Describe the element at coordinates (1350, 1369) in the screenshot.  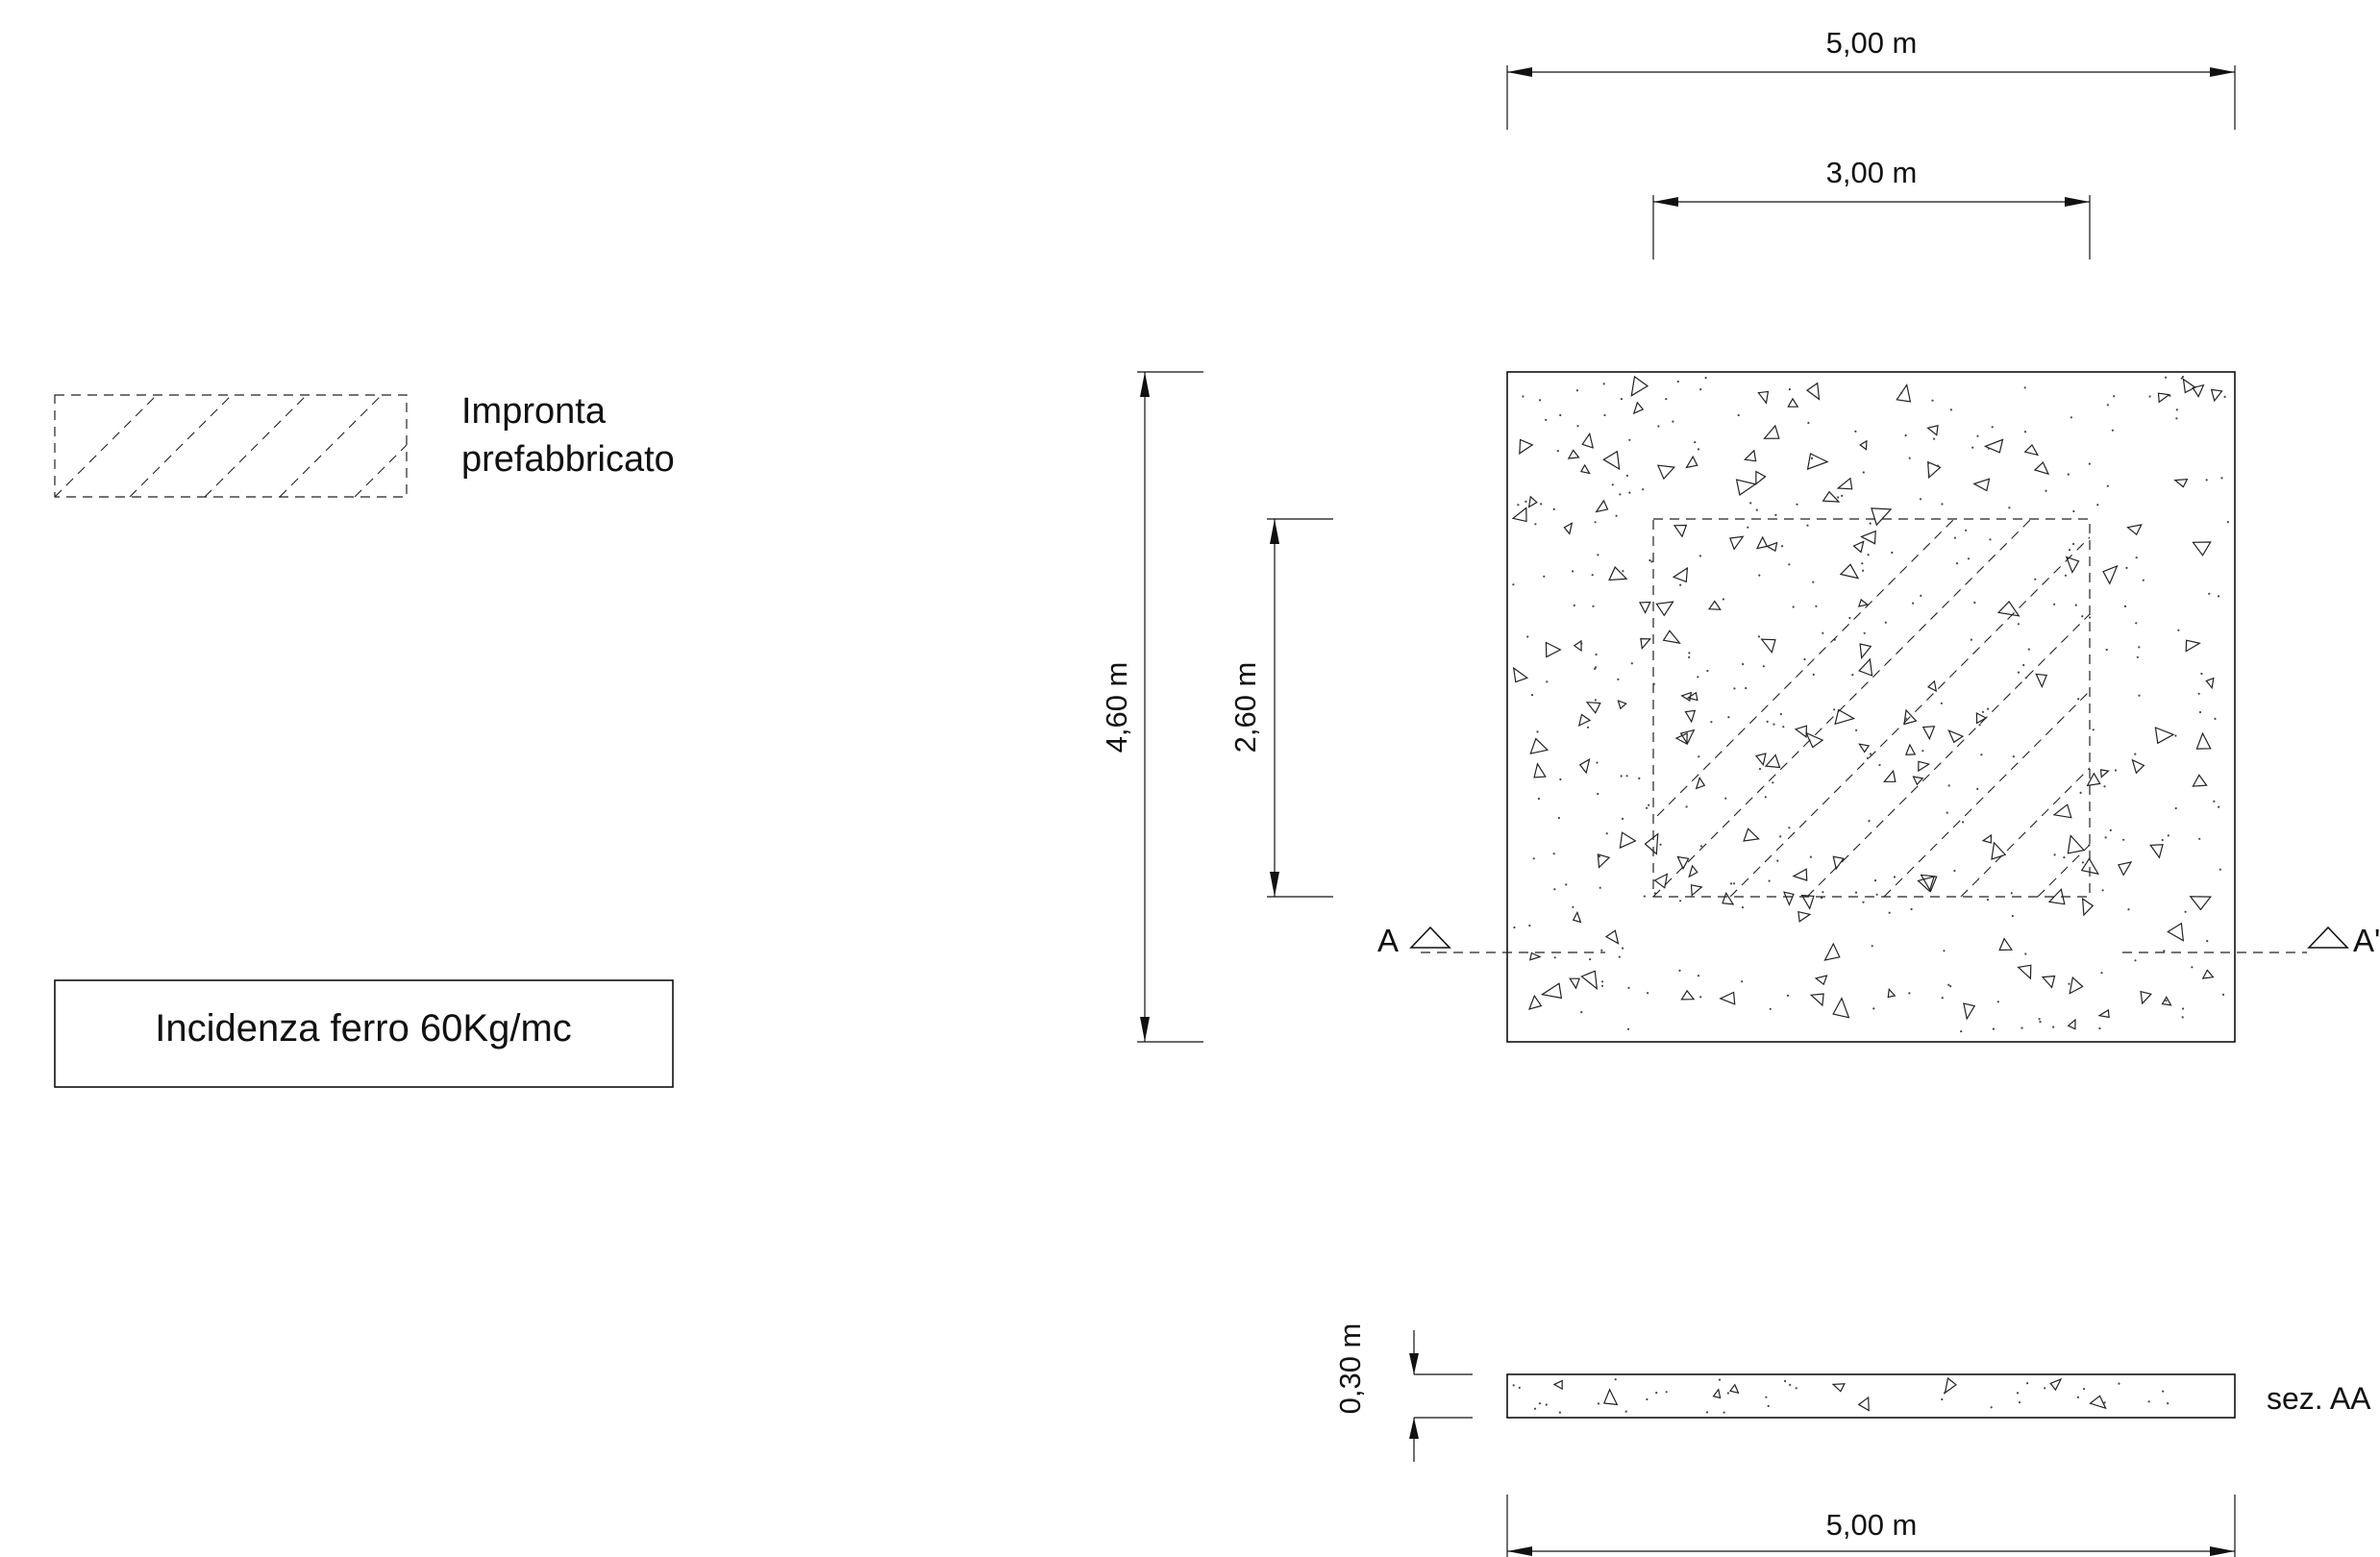
I see `dimension-section-thickness-label: 0,30 m` at that location.